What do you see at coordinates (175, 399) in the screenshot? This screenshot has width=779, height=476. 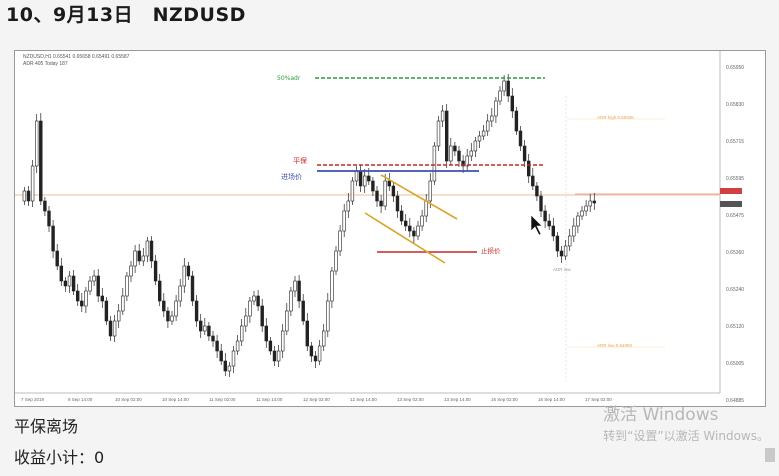 I see `x-tick-label: 10 Sep 14:00` at bounding box center [175, 399].